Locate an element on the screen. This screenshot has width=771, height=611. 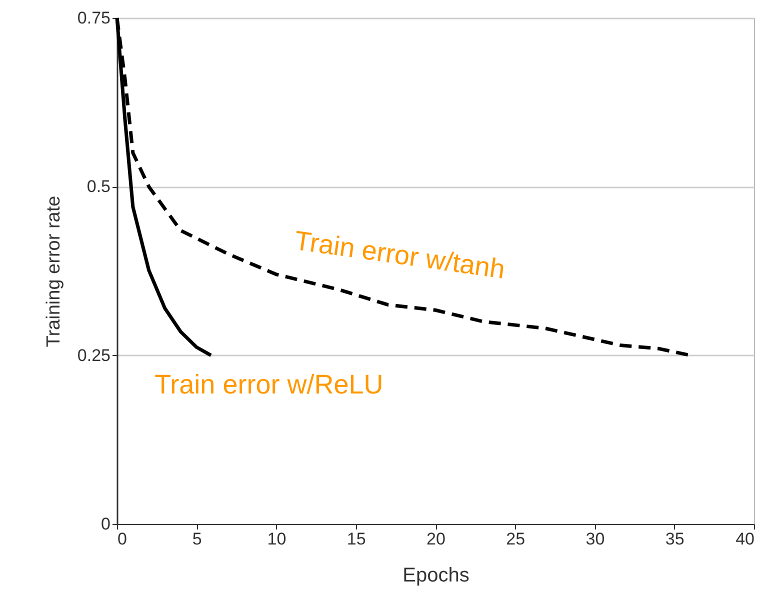
x-tick-label: 30 is located at coordinates (595, 539).